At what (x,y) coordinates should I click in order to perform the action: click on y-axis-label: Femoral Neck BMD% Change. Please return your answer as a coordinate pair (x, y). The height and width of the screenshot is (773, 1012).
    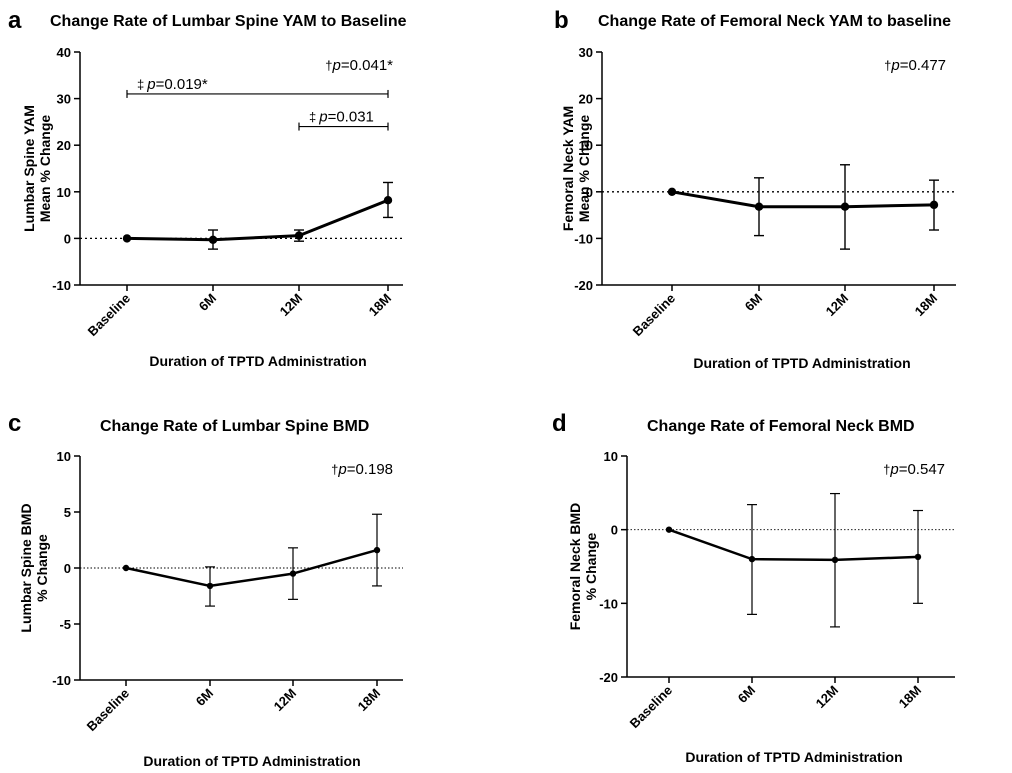
    Looking at the image, I should click on (583, 567).